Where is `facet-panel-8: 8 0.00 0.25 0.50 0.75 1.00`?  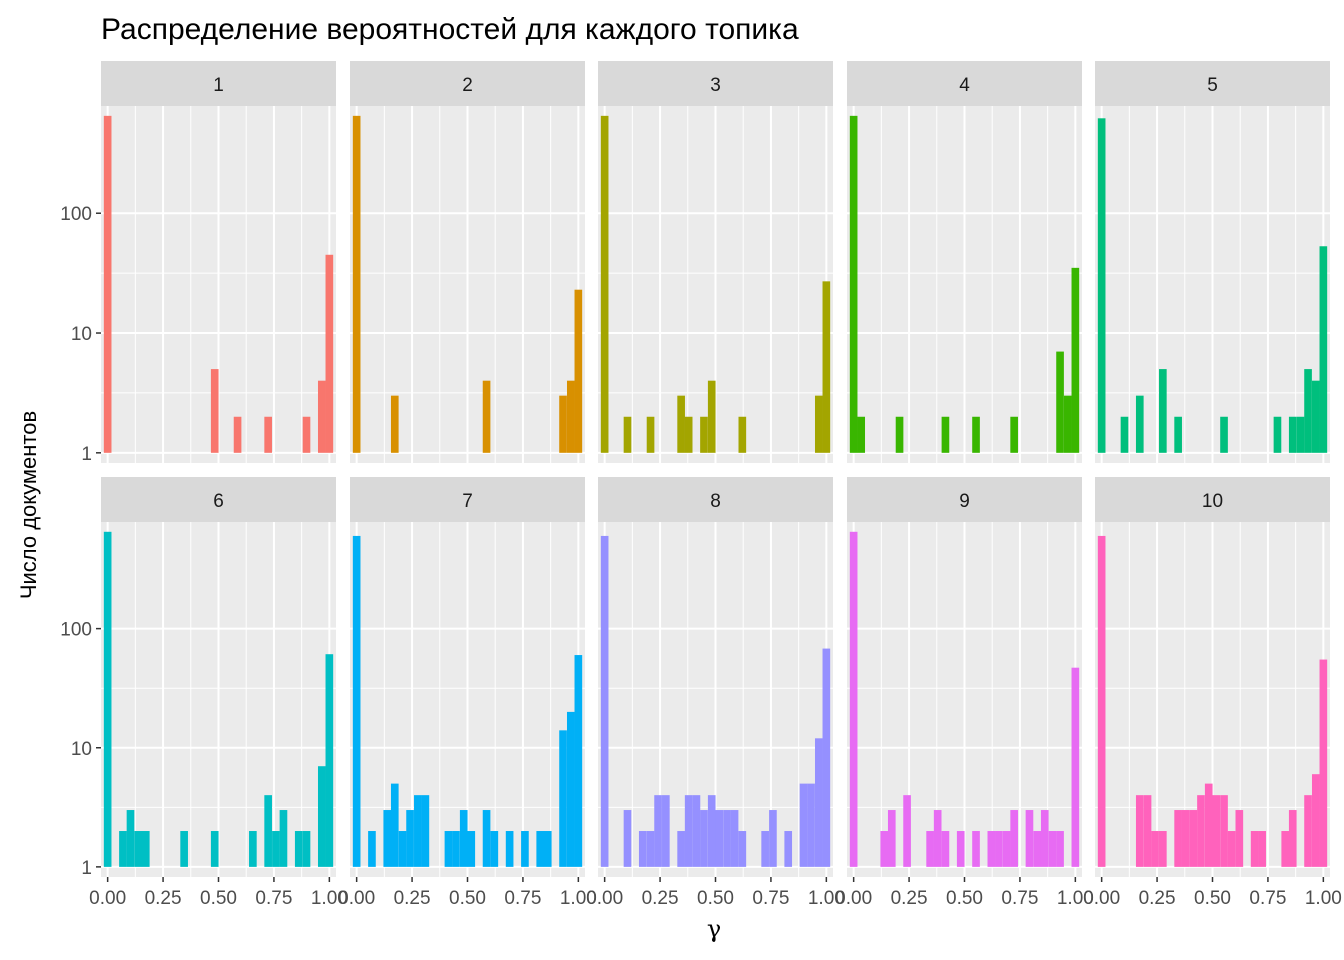
facet-panel-8: 8 0.00 0.25 0.50 0.75 1.00 is located at coordinates (715, 693).